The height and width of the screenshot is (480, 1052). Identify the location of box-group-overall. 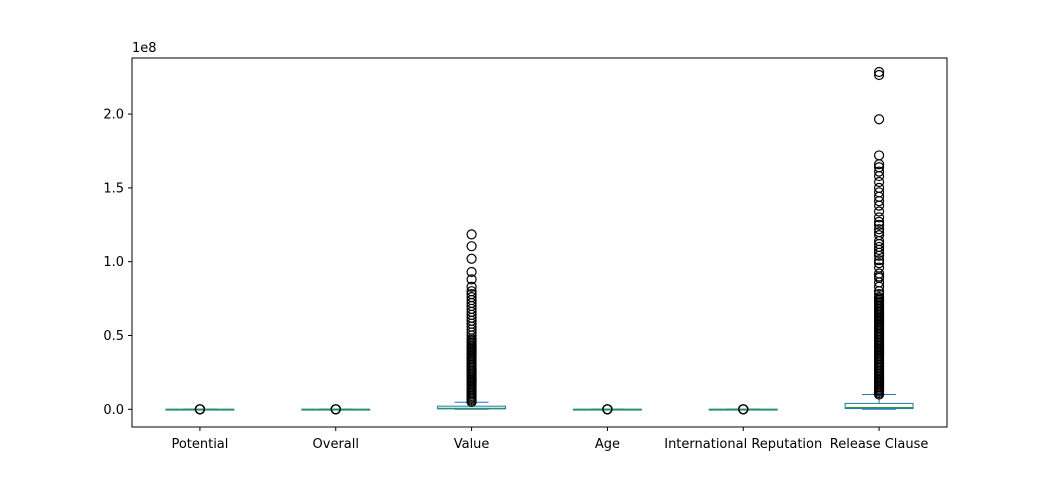
(336, 409).